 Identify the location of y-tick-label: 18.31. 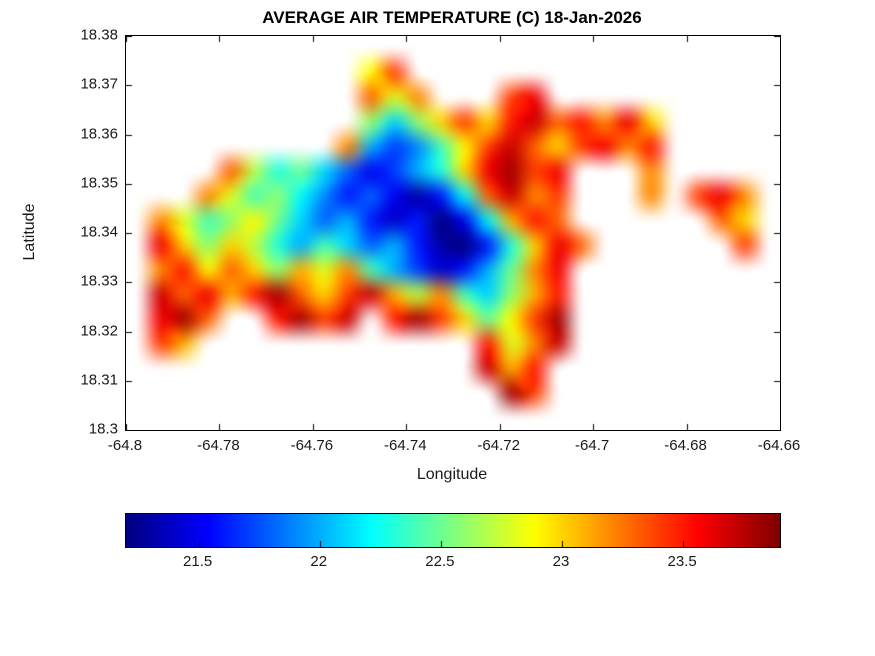
(99, 380).